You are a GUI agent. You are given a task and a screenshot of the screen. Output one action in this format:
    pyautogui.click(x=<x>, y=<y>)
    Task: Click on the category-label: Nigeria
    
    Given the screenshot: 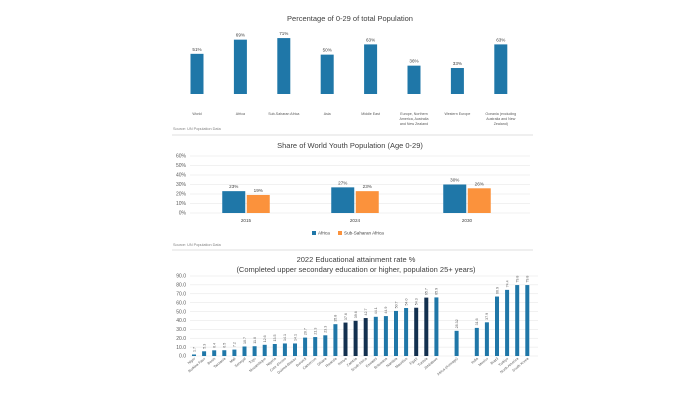 What is the action you would take?
    pyautogui.click(x=271, y=362)
    